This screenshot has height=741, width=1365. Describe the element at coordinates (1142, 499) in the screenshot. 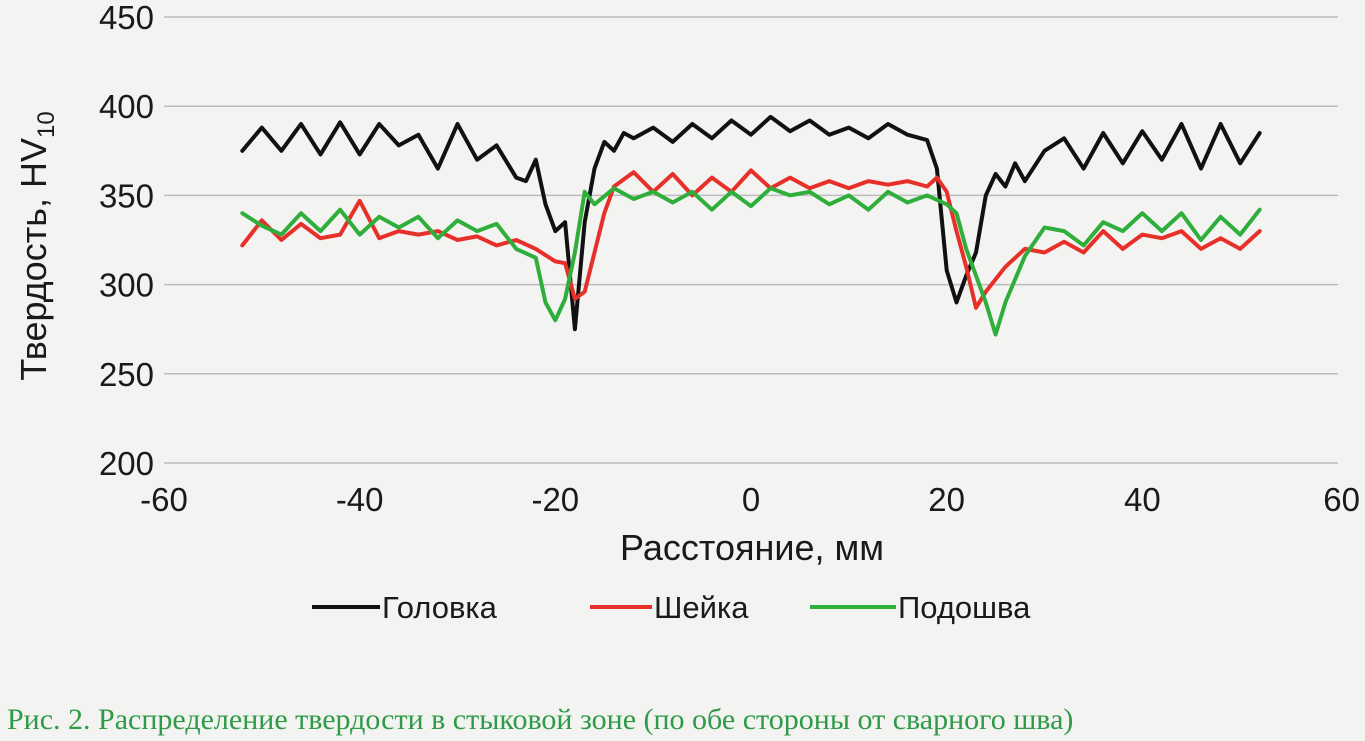

I see `x-tick-label-40: 40` at that location.